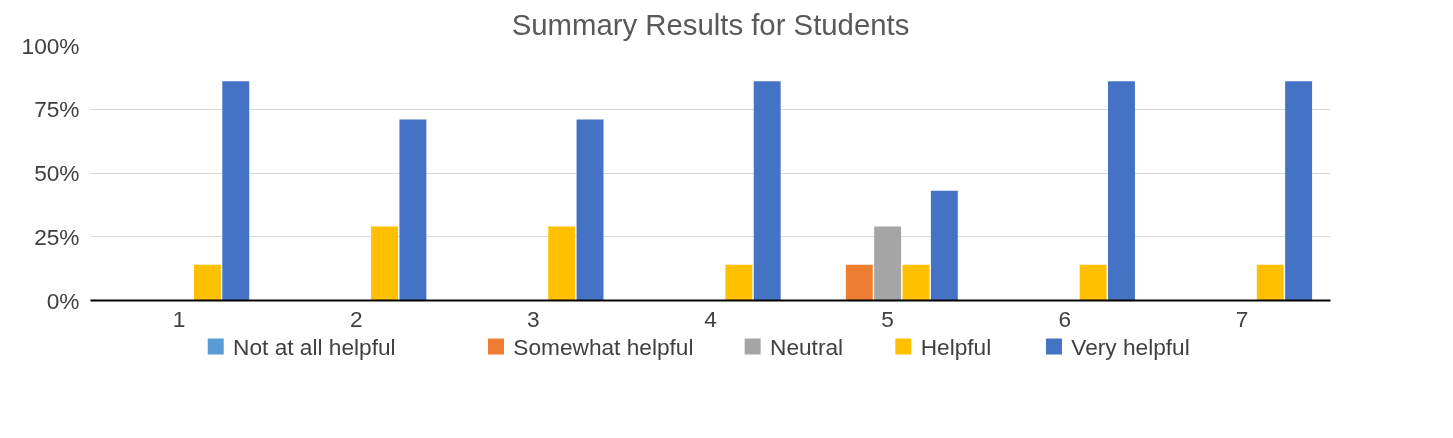 This screenshot has height=438, width=1453. What do you see at coordinates (887, 318) in the screenshot?
I see `x-tick-label: 5` at bounding box center [887, 318].